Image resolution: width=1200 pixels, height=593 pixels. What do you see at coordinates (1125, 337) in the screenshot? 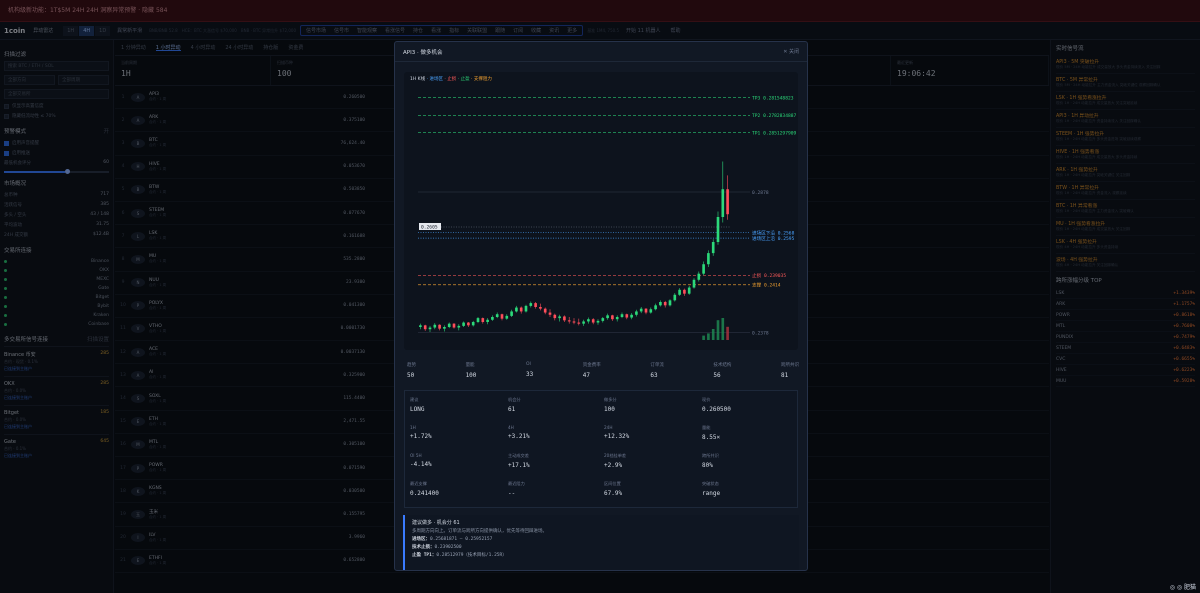
I see `top-gainer-row: PUNDIX +0.7479%` at bounding box center [1125, 337].